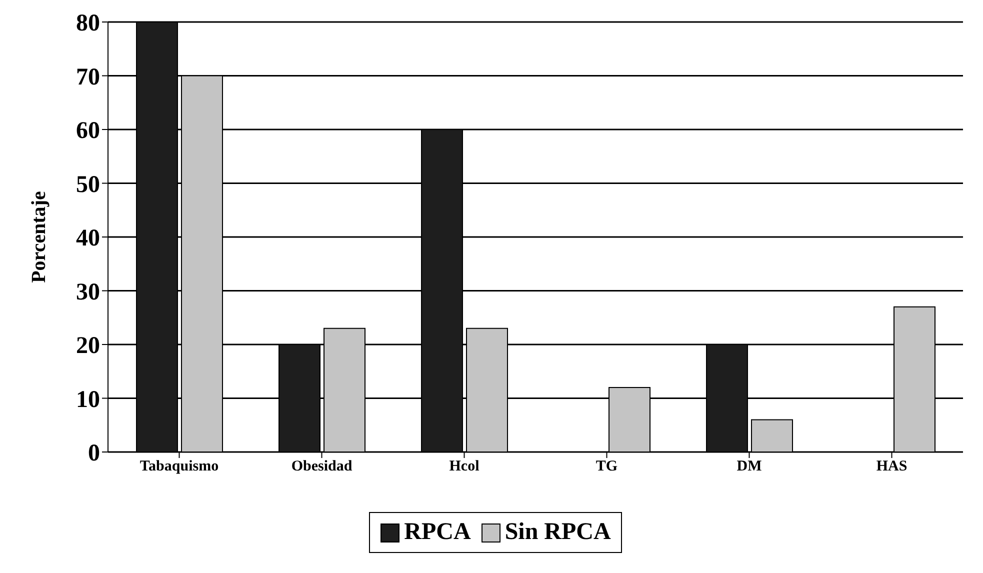 Image resolution: width=983 pixels, height=573 pixels. Describe the element at coordinates (39, 236) in the screenshot. I see `y-axis-title: Porcentaje` at that location.